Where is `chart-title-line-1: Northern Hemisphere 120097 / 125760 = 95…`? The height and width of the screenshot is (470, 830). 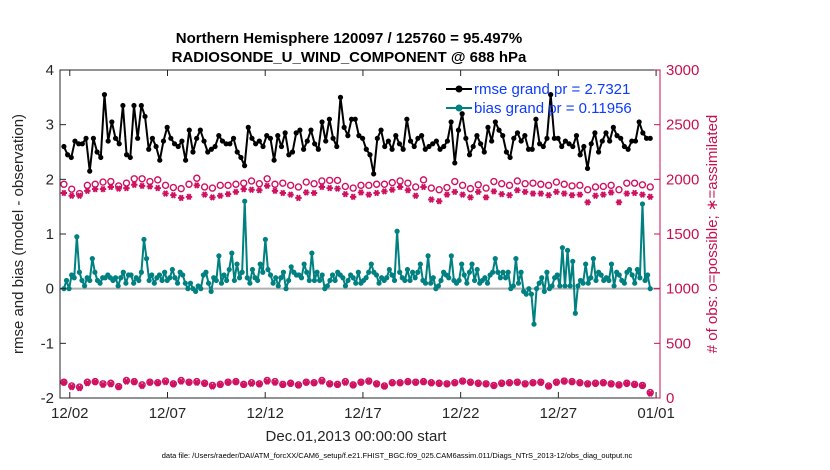 chart-title-line-1: Northern Hemisphere 120097 / 125760 = 95… is located at coordinates (349, 38).